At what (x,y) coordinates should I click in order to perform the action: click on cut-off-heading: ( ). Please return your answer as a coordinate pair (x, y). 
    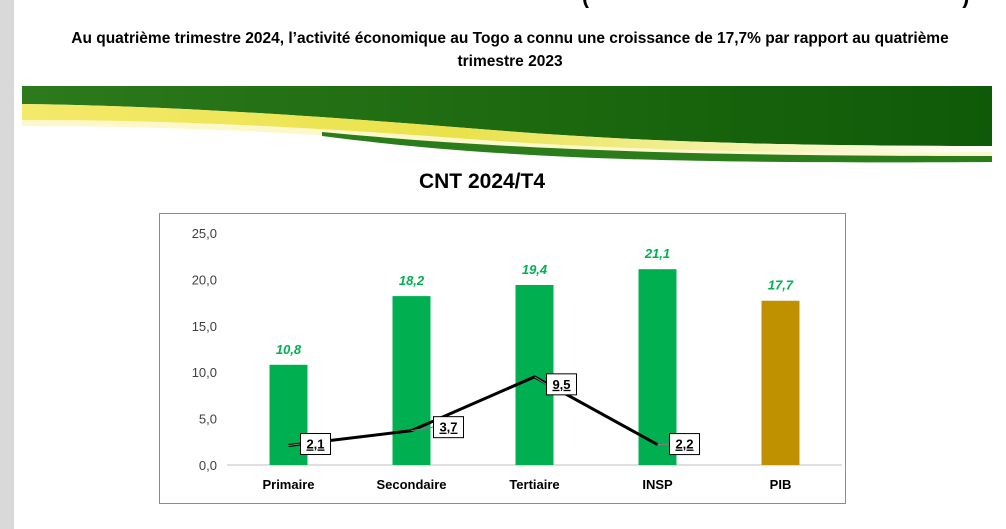
    Looking at the image, I should click on (775, 4).